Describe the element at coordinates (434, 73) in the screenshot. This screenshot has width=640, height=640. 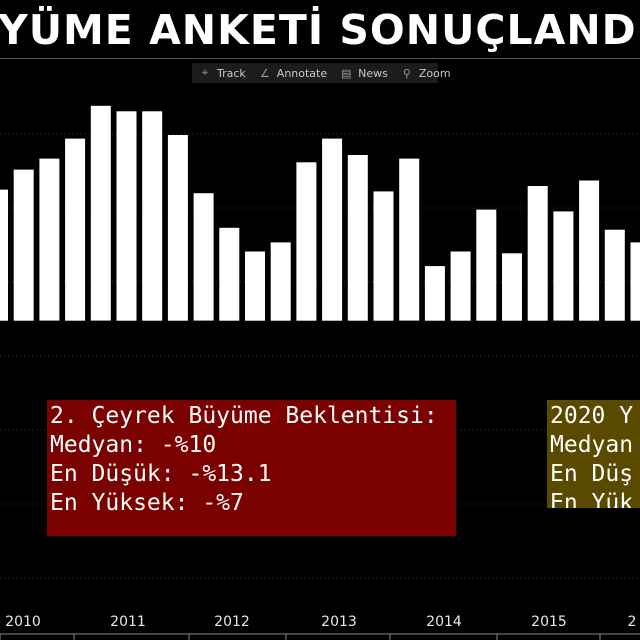
I see `zoom-label: Zoom` at that location.